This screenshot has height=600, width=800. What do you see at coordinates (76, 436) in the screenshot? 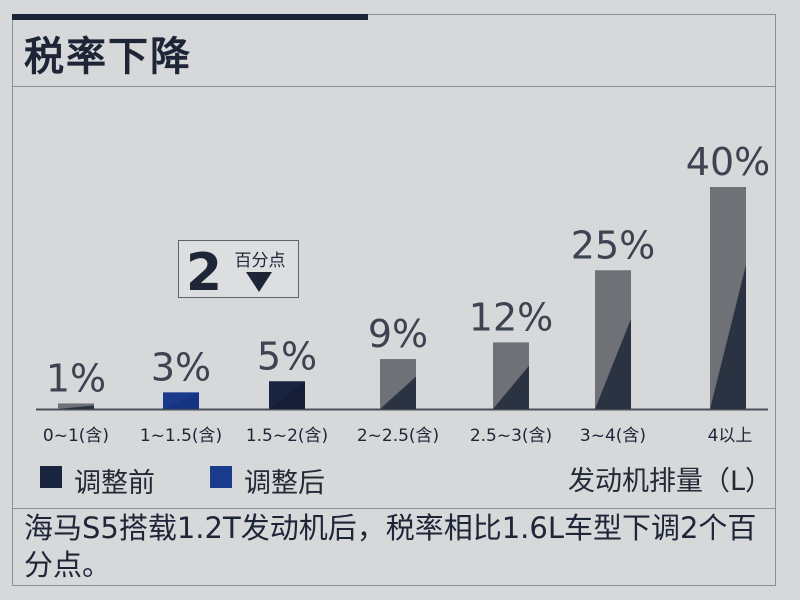
I see `x-tick-label-0: 0~1(含)` at bounding box center [76, 436].